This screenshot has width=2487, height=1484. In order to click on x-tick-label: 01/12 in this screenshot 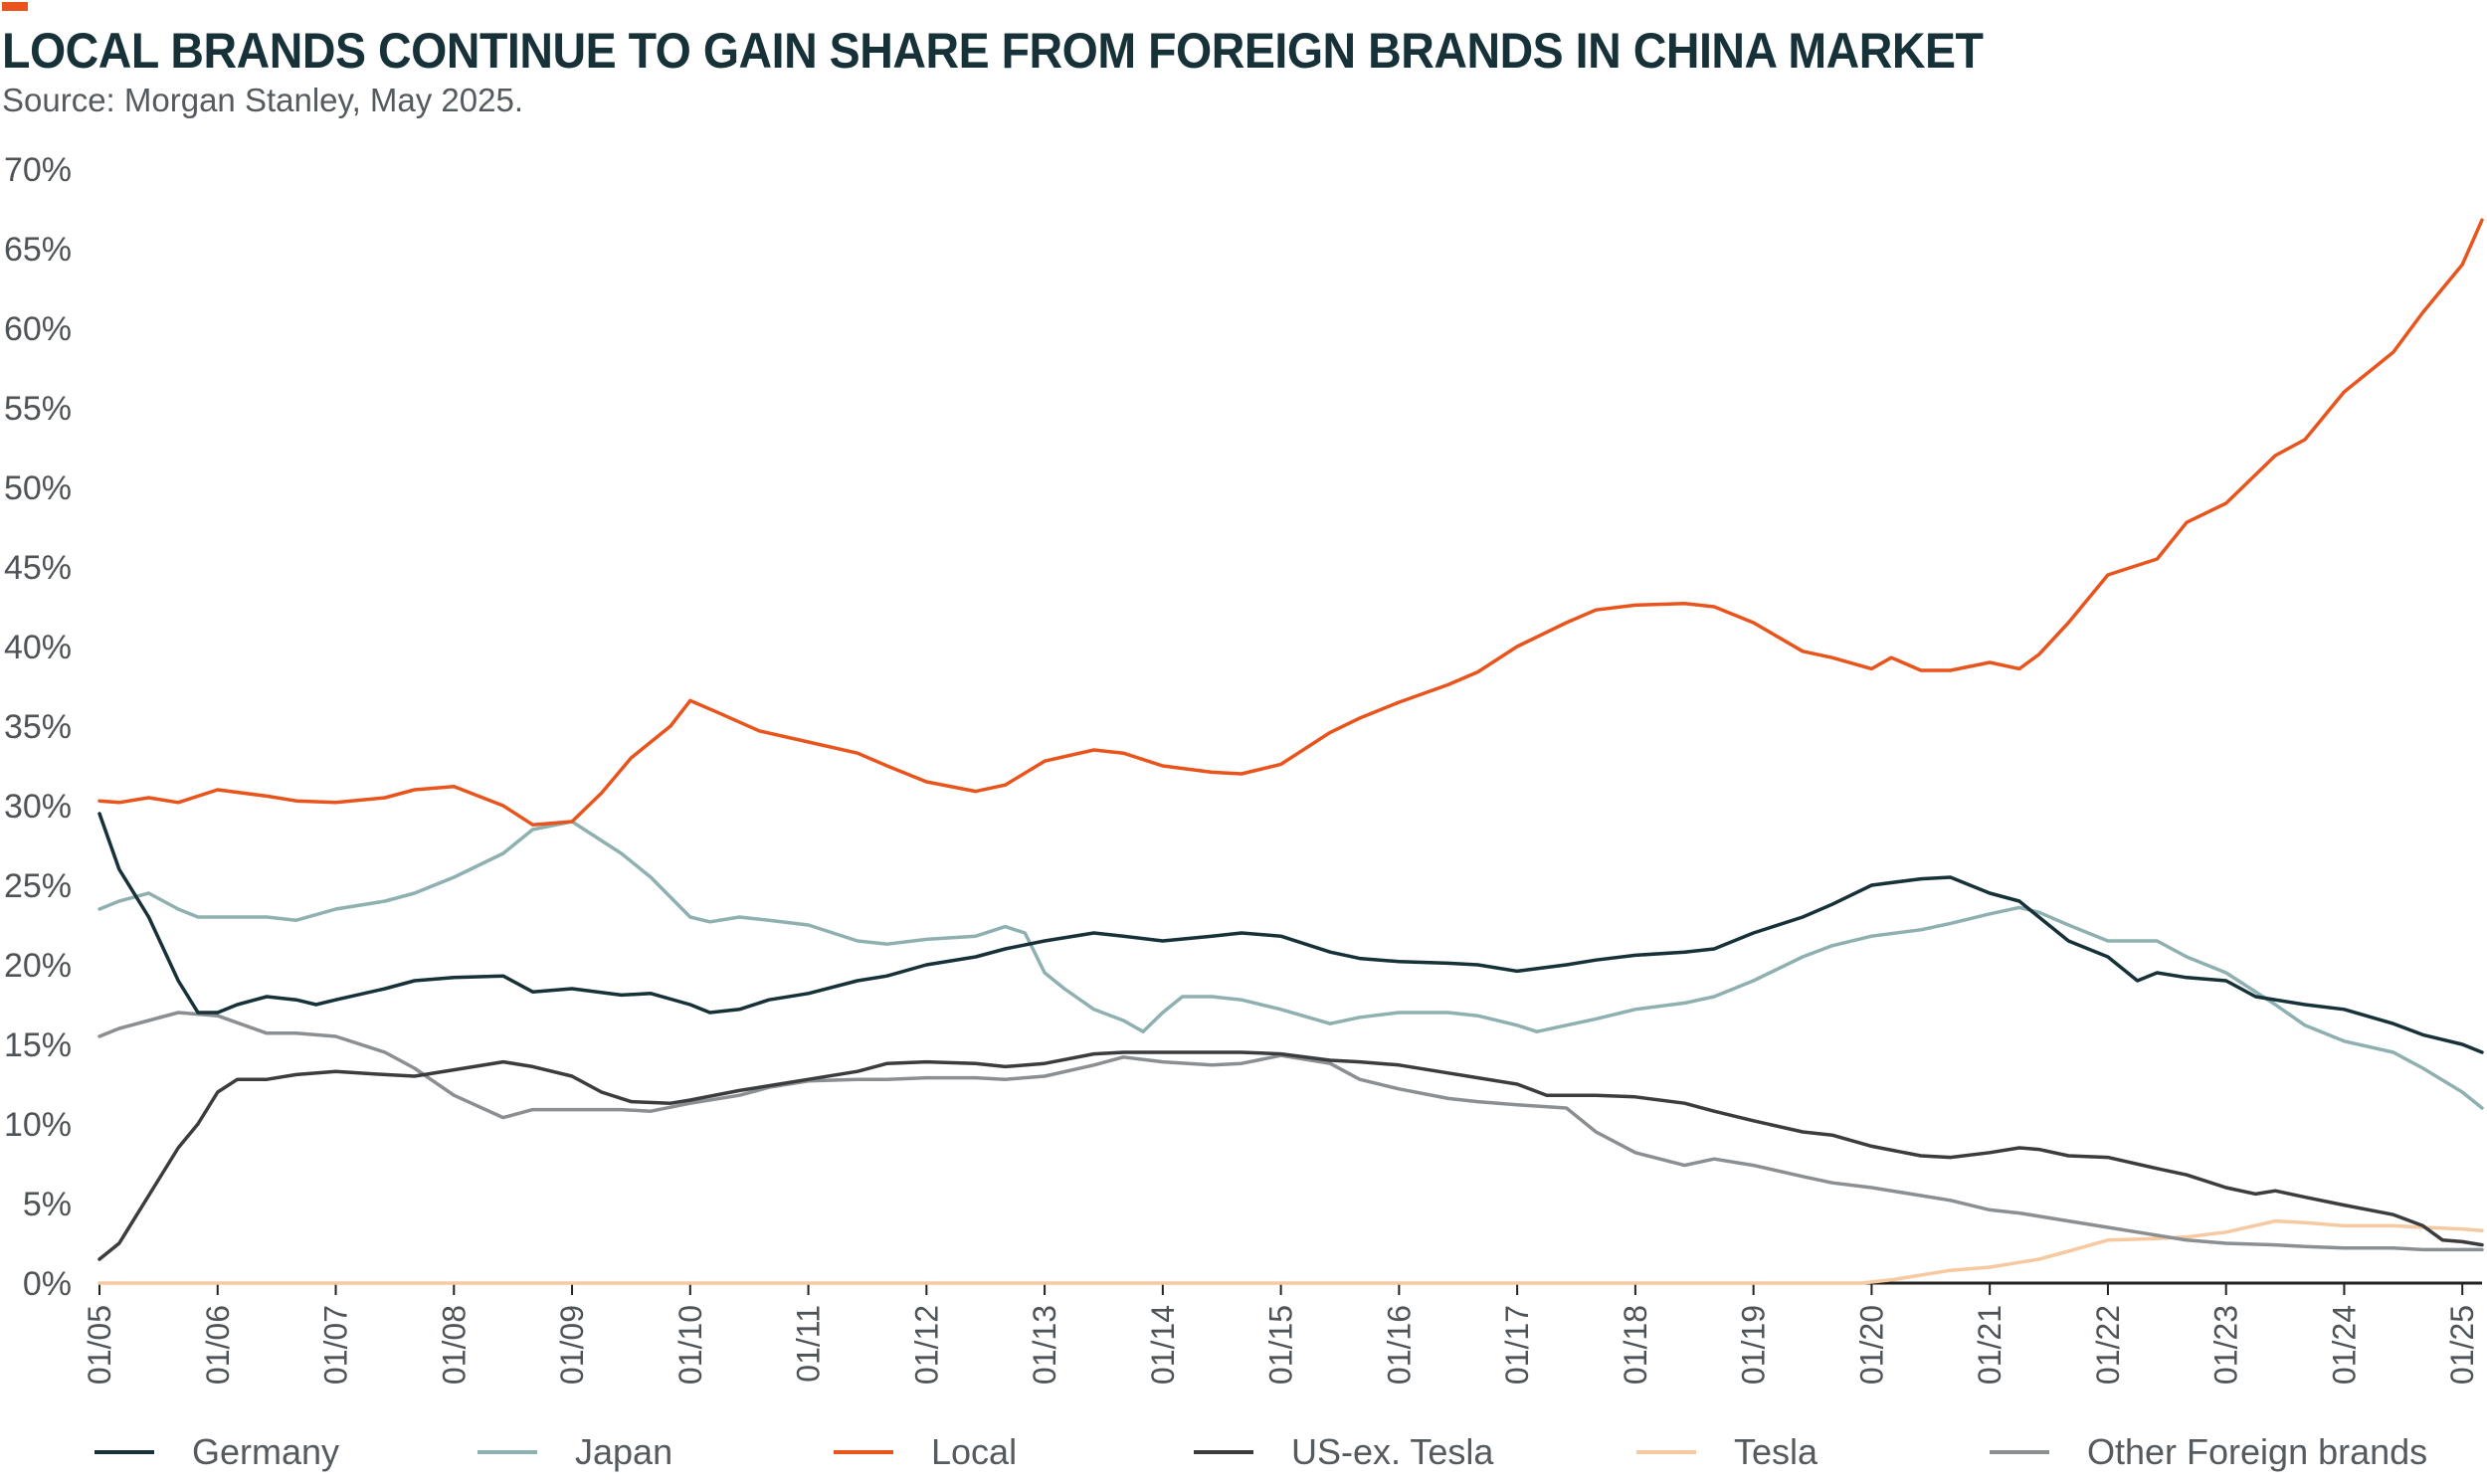, I will do `click(926, 1345)`.